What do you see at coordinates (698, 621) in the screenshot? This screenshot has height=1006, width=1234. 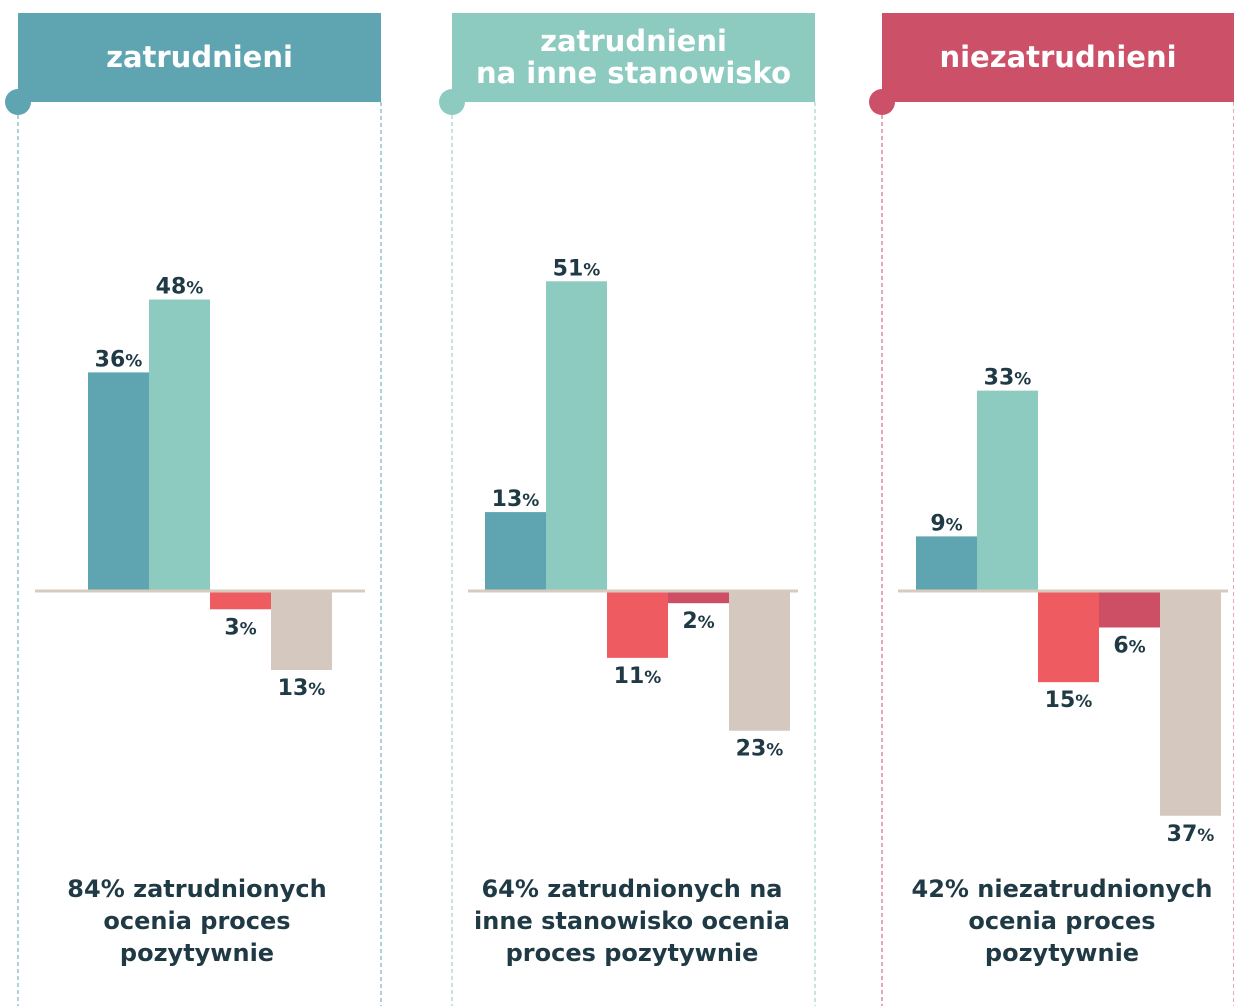 I see `value-label: 2%` at bounding box center [698, 621].